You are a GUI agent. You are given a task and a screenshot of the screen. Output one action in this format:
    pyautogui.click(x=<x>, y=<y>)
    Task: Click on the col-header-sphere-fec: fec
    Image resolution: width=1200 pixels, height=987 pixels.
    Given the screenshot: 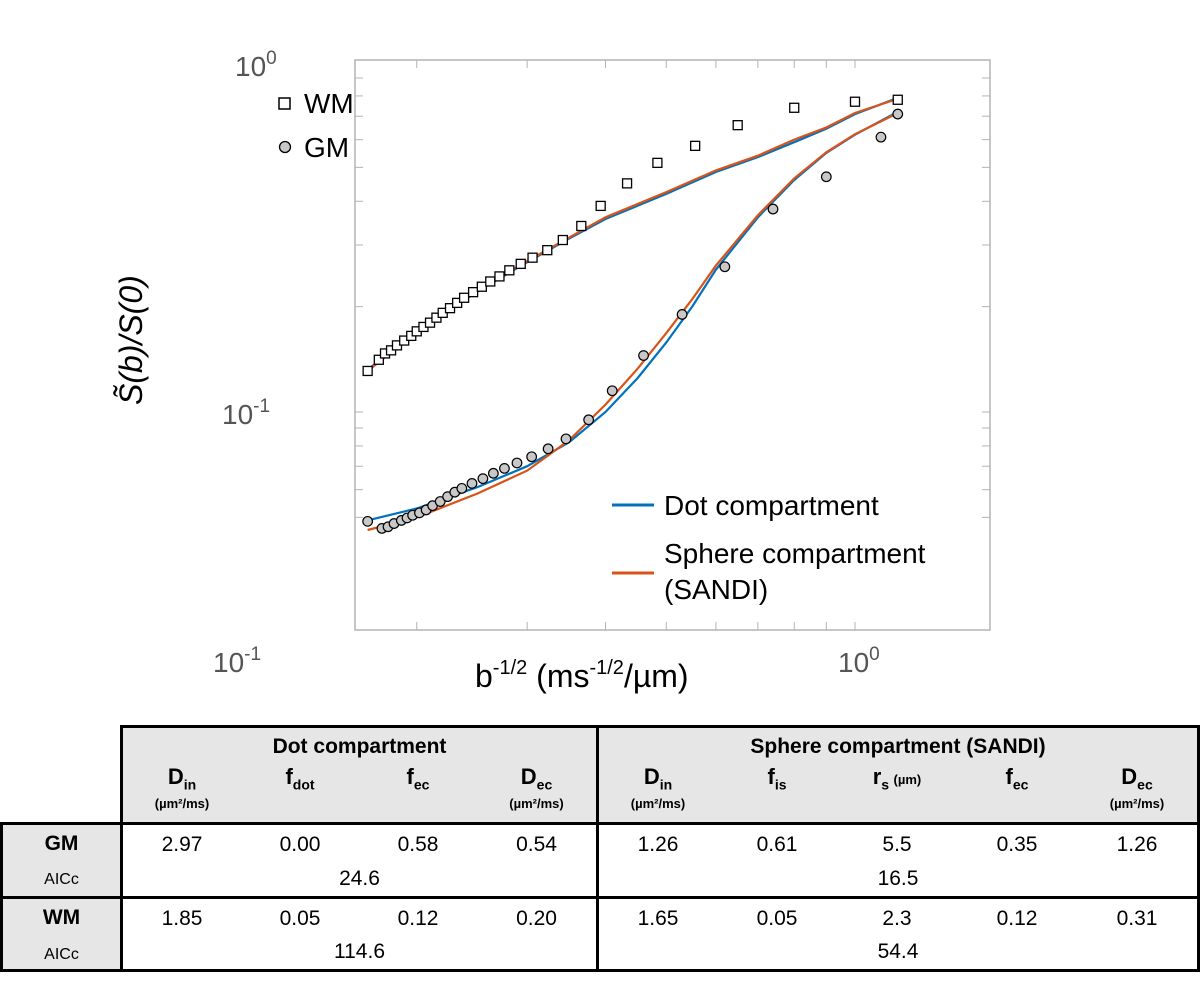 What is the action you would take?
    pyautogui.click(x=1017, y=778)
    